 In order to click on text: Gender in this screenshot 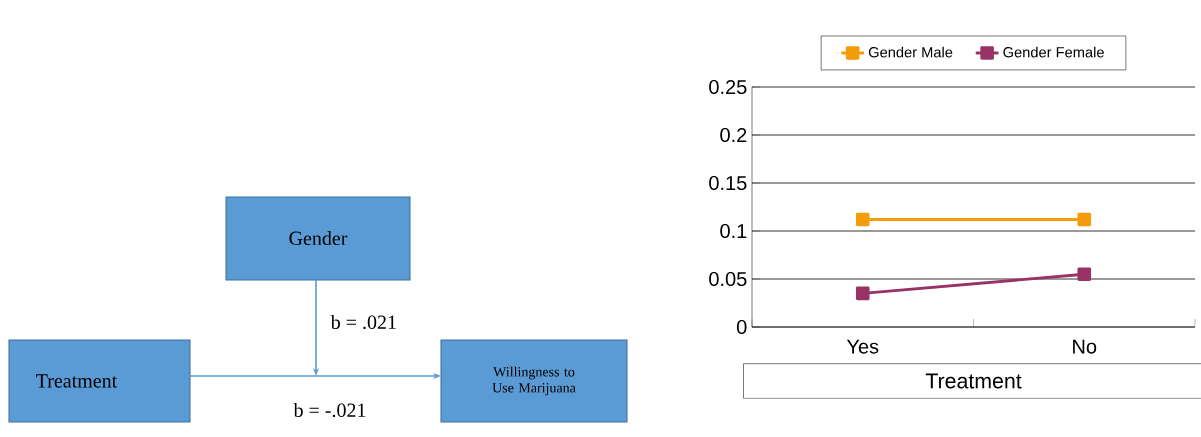, I will do `click(318, 238)`.